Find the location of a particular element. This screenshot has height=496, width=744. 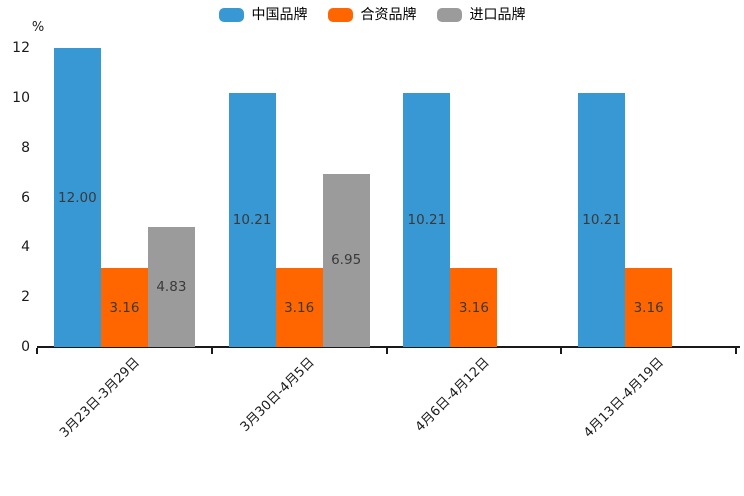

legend-label: 合资品牌 is located at coordinates (388, 15).